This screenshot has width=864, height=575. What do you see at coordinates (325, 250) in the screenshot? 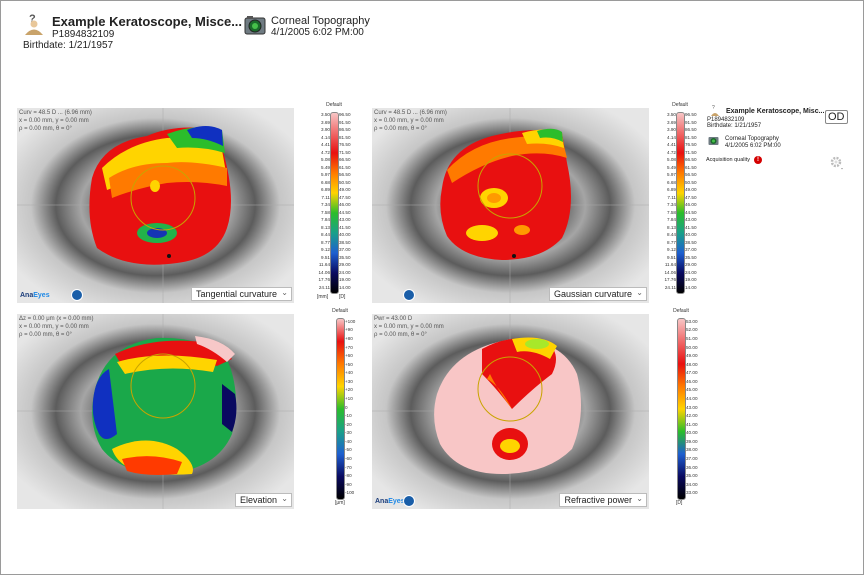
I see `scale-tick-label: 9.12` at bounding box center [325, 250].